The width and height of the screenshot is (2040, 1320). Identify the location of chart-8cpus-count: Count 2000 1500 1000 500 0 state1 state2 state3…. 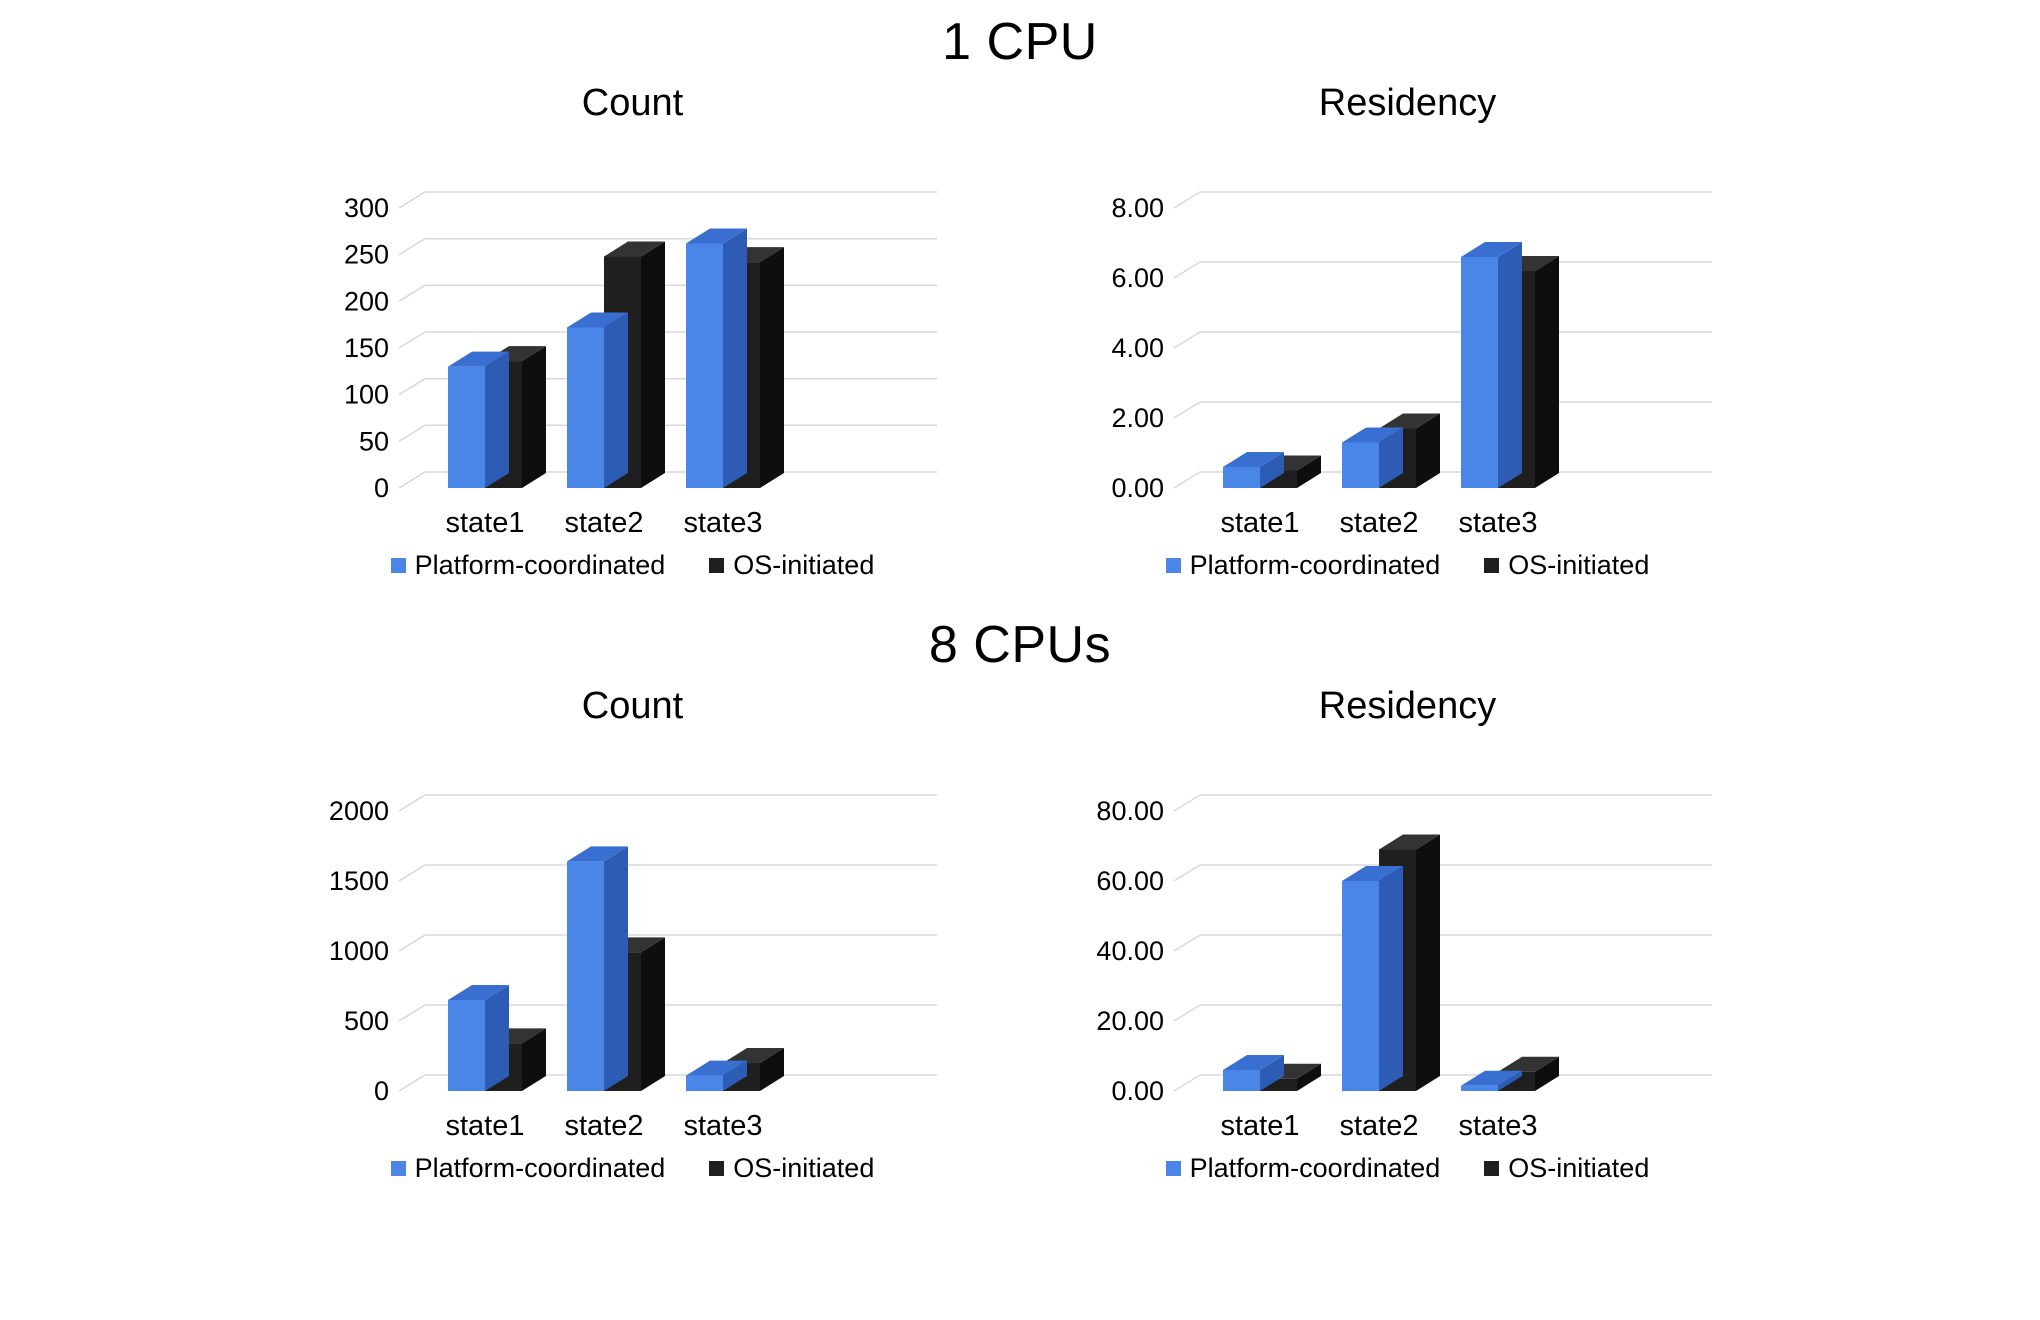
(632, 933).